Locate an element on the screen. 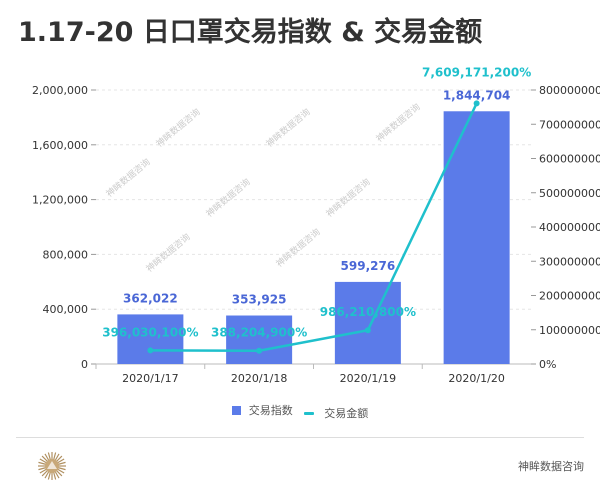  x-tick-label: 2020/1/19 is located at coordinates (368, 378).